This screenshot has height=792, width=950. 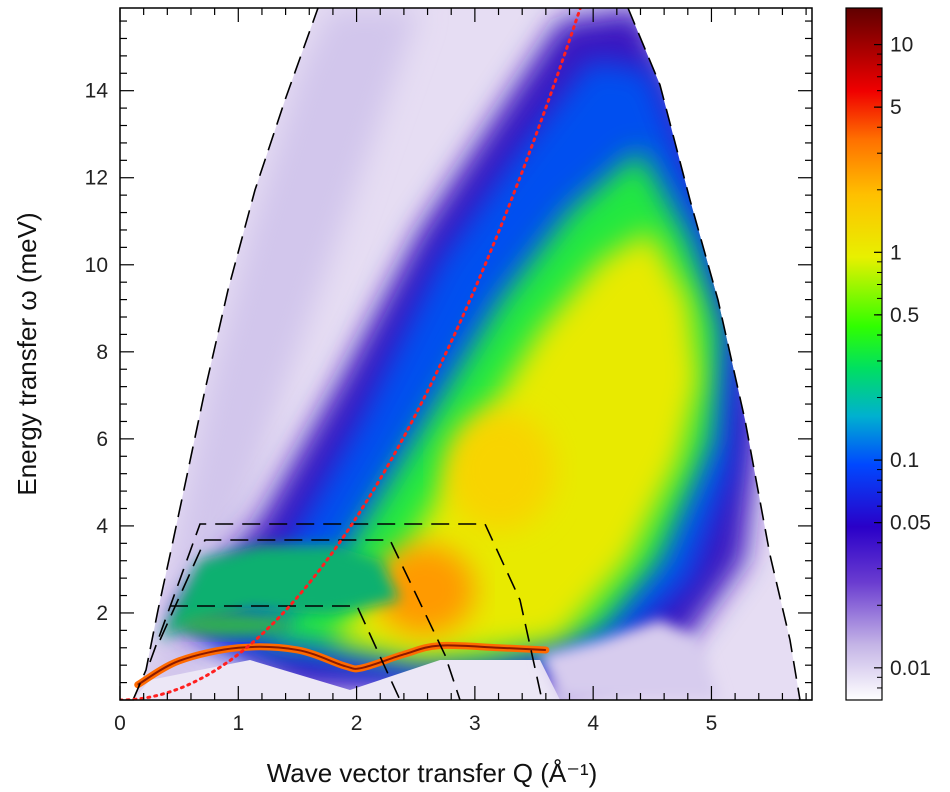 What do you see at coordinates (910, 668) in the screenshot?
I see `colorbar-tick-label: 0.01` at bounding box center [910, 668].